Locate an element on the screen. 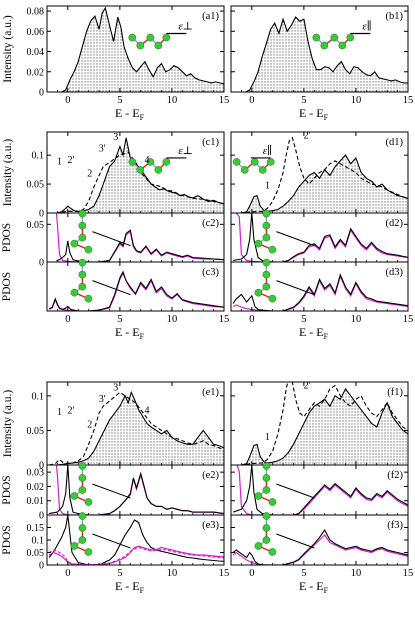  panel-f3: 0 5 10 15 (f3) E - EF is located at coordinates (322, 553).